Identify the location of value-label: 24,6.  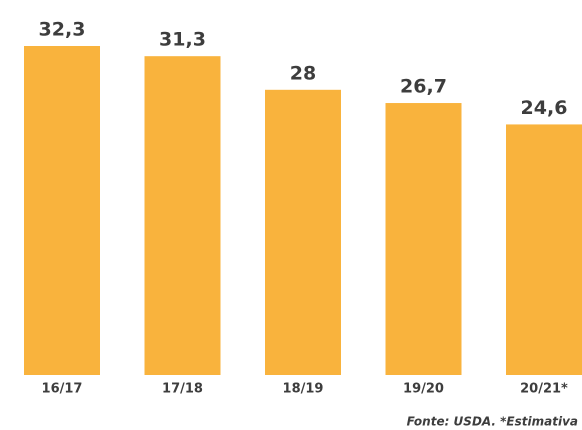
(544, 108).